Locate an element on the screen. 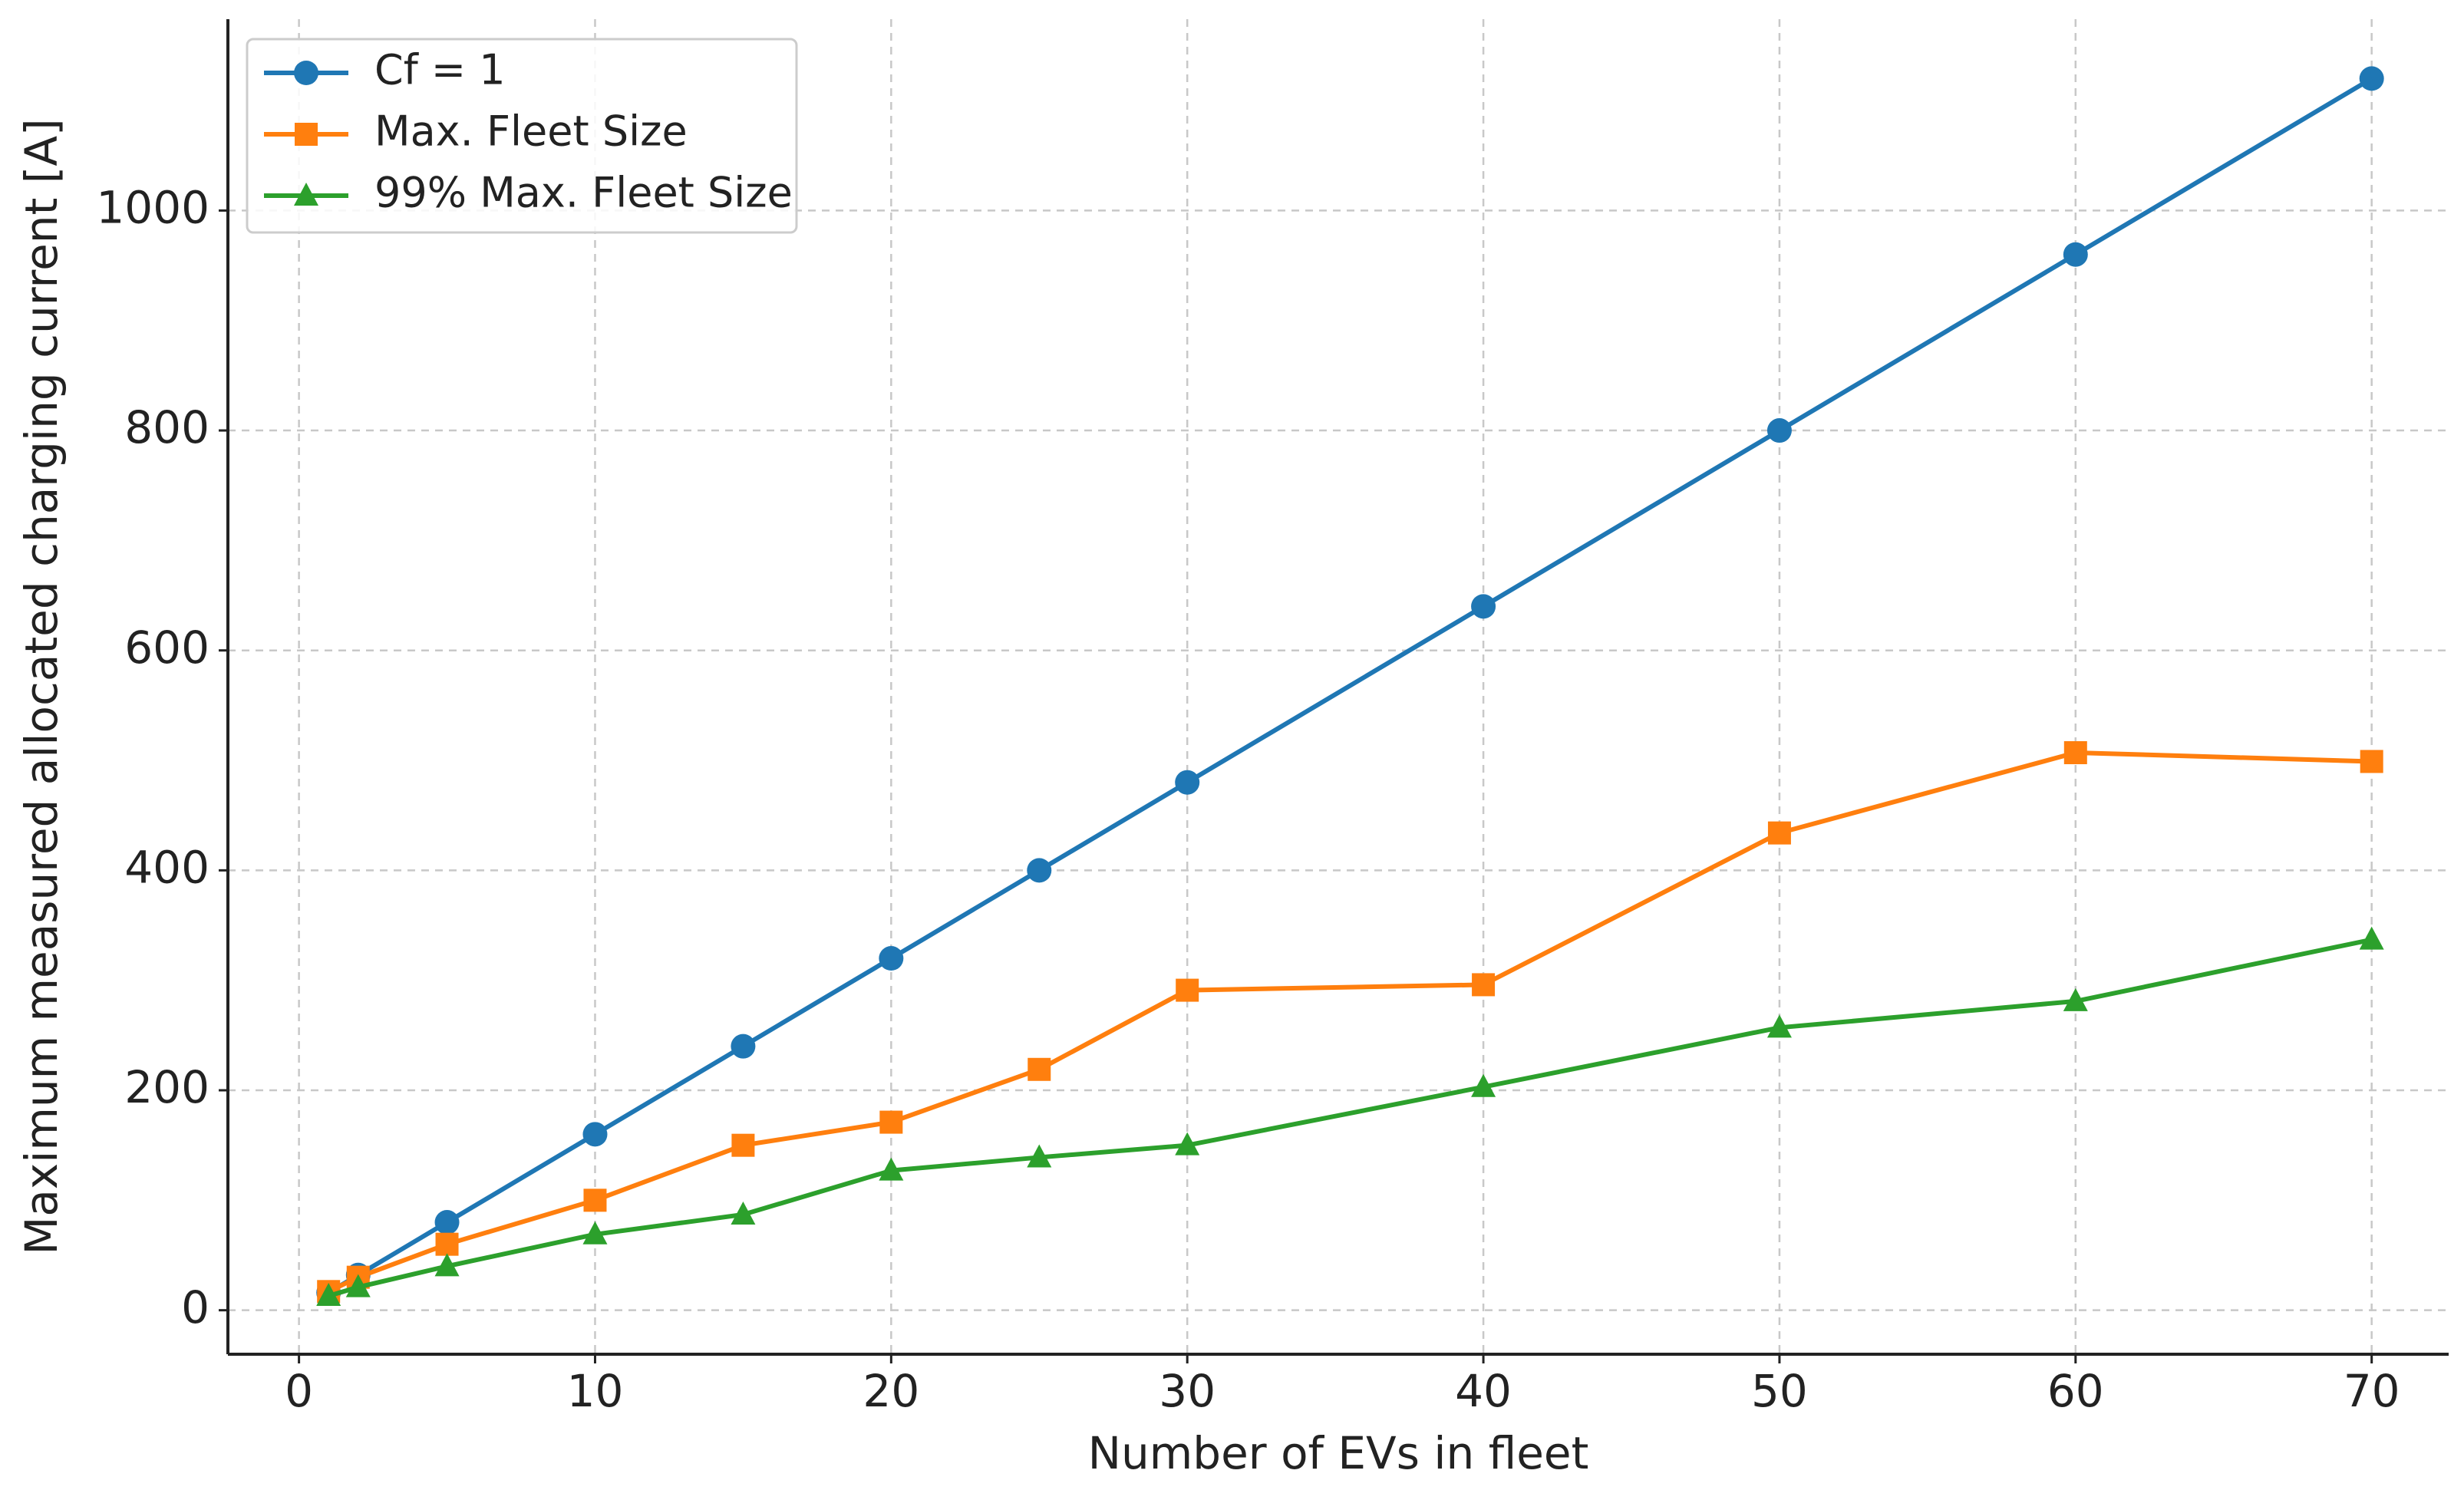 This screenshot has height=1500, width=2464. x-tick-label: 70 is located at coordinates (2372, 1391).